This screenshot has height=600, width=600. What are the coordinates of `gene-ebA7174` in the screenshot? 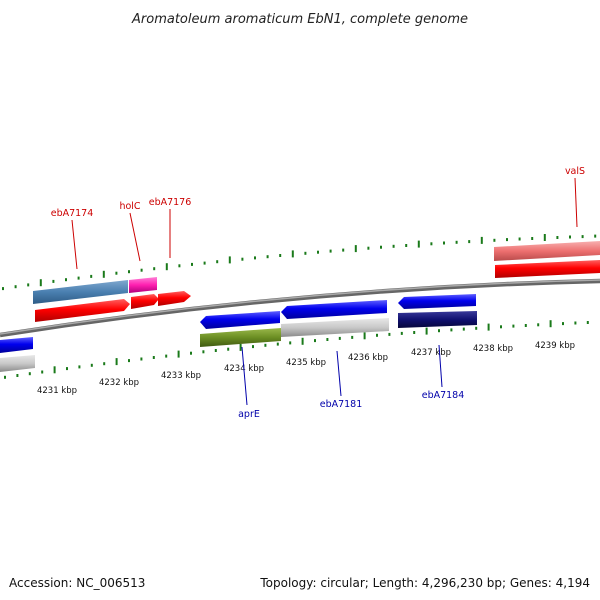 It's located at (80, 292).